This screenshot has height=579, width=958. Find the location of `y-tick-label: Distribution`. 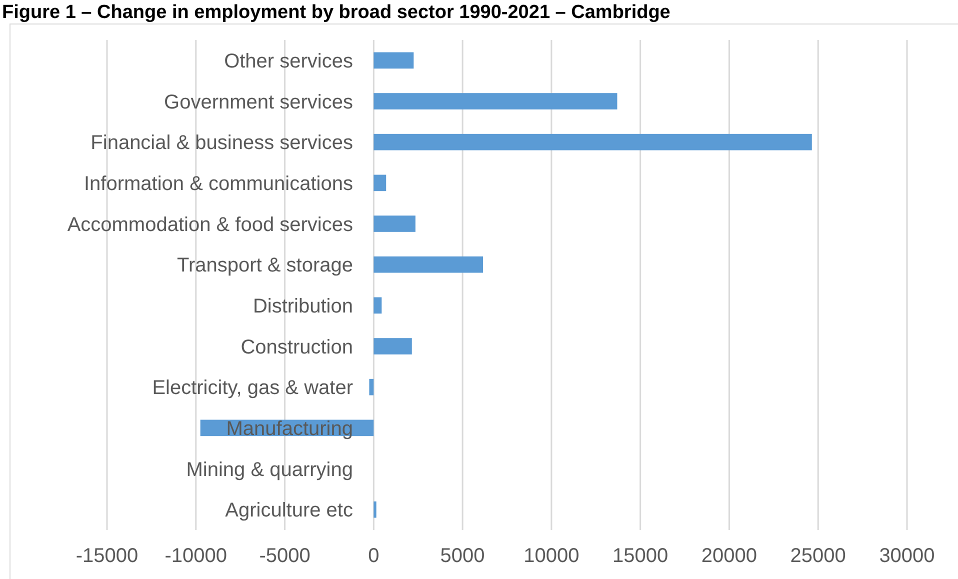

y-tick-label: Distribution is located at coordinates (302, 306).